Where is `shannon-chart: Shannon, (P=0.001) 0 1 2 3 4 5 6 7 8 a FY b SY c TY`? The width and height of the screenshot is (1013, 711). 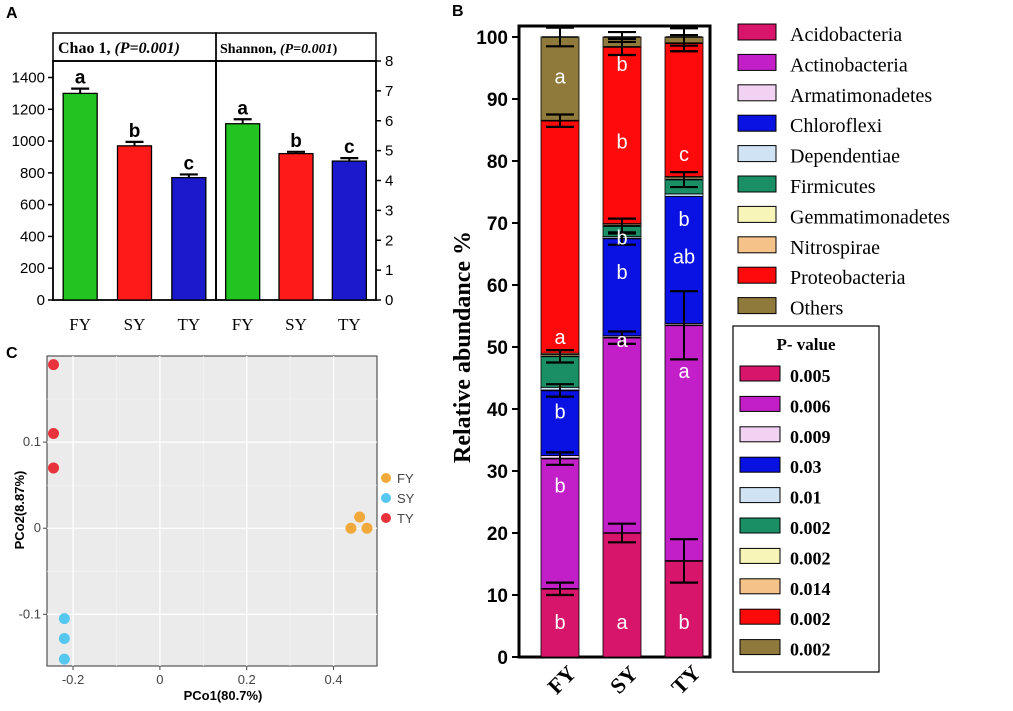 shannon-chart: Shannon, (P=0.001) 0 1 2 3 4 5 6 7 8 a FY b SY c TY is located at coordinates (304, 183).